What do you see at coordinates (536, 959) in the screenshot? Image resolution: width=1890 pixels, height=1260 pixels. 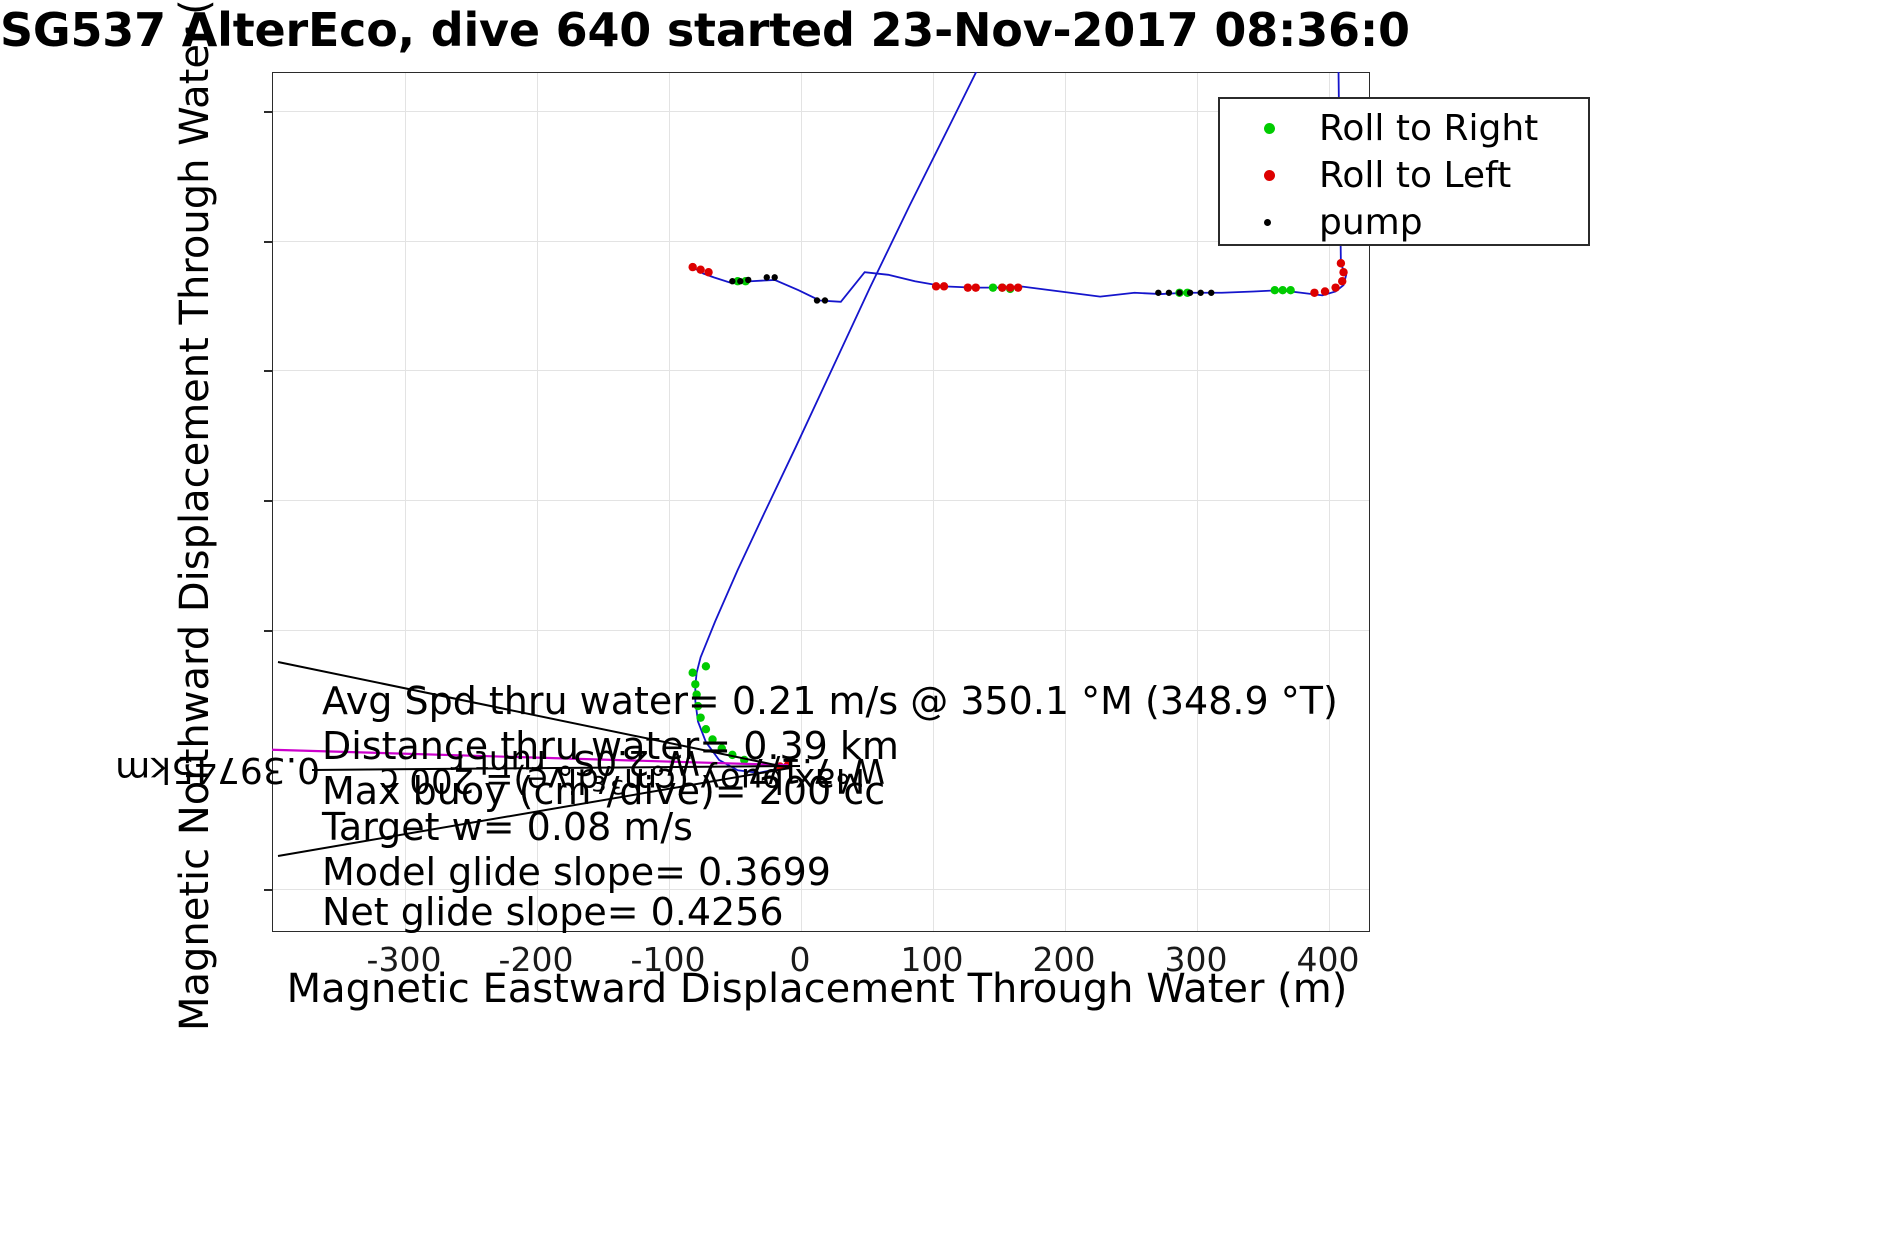 I see `x-tick-label: -200` at bounding box center [536, 959].